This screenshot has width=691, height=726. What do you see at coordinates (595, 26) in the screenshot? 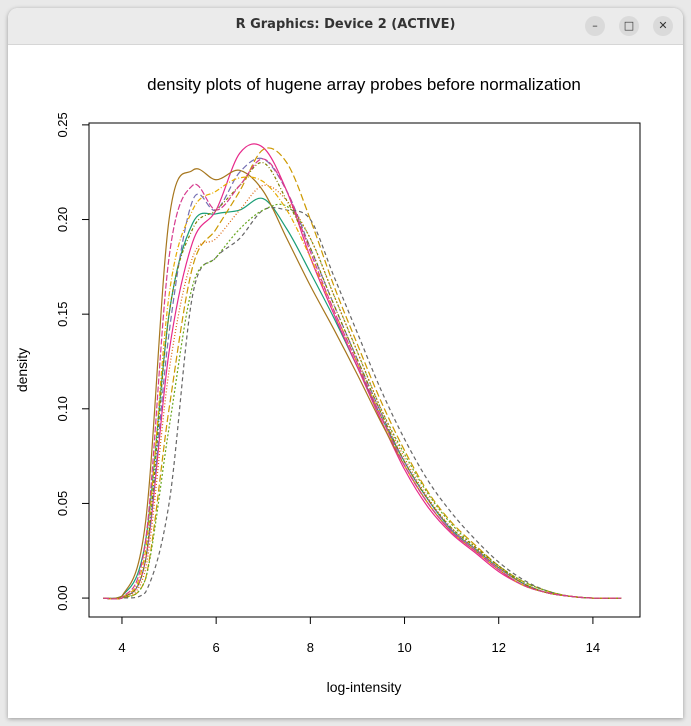
I see `minimize-button: –` at bounding box center [595, 26].